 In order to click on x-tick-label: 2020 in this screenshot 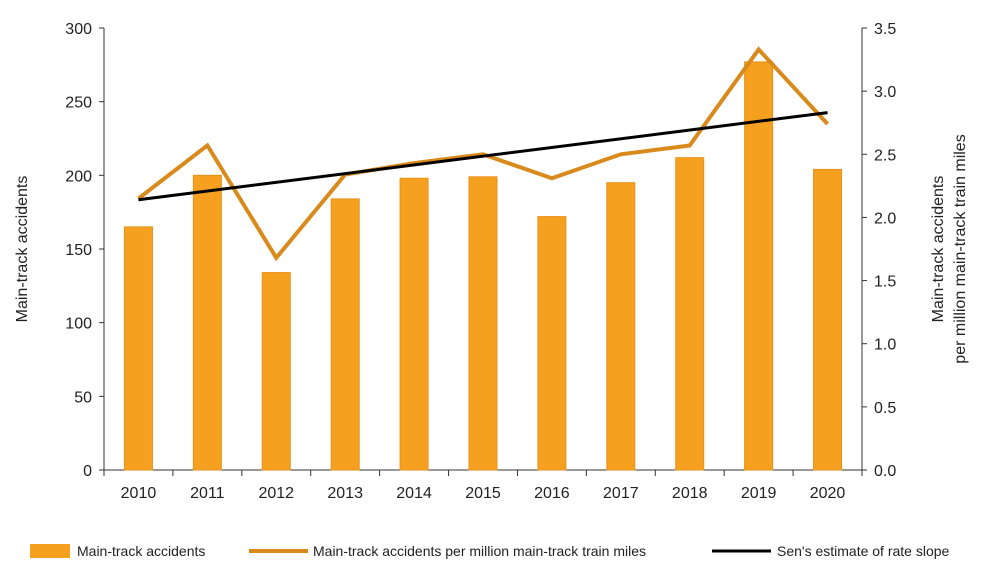, I will do `click(828, 493)`.